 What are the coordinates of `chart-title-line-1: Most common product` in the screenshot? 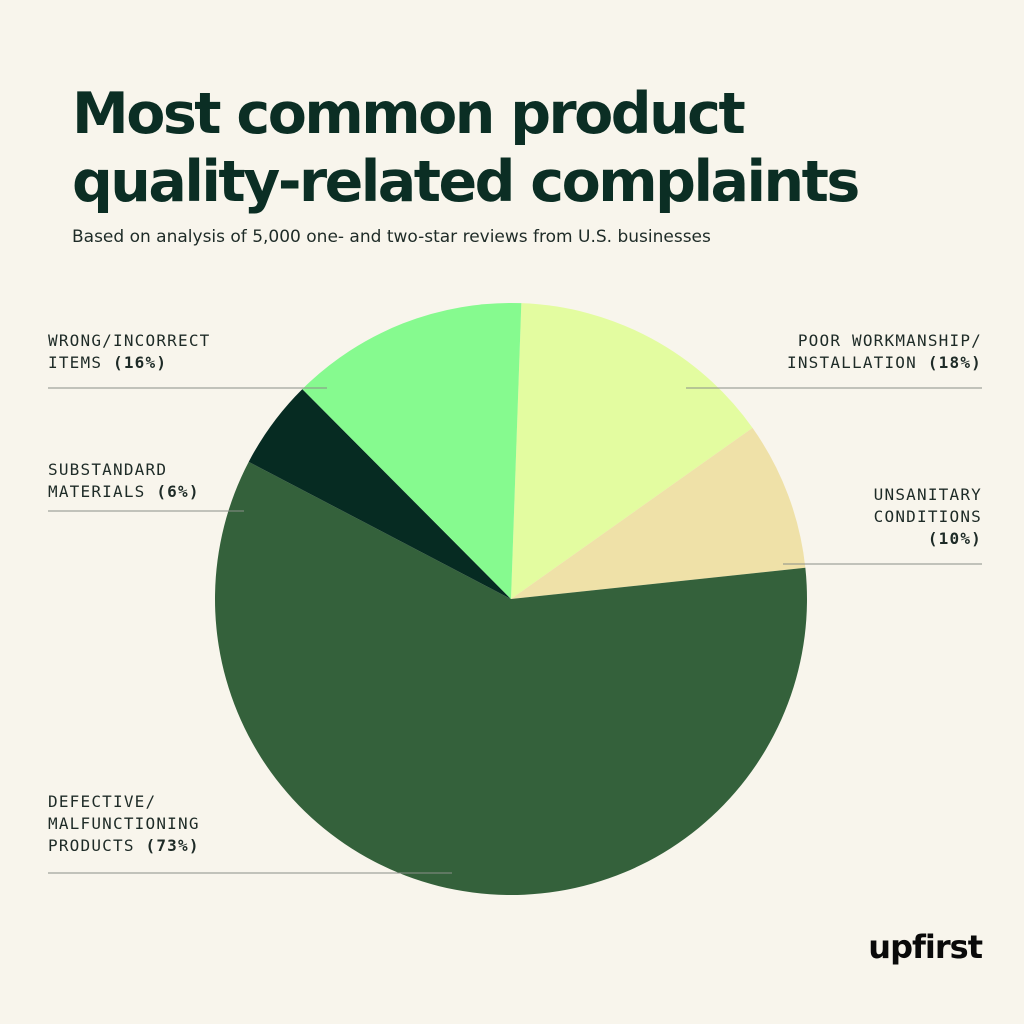 It's located at (409, 114).